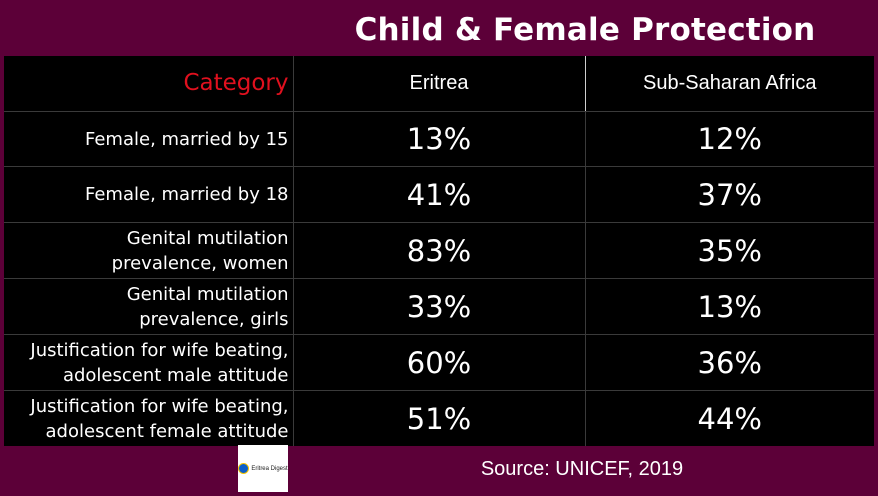 The height and width of the screenshot is (496, 878). I want to click on table-row: Female, married by 15 13% 12%, so click(439, 139).